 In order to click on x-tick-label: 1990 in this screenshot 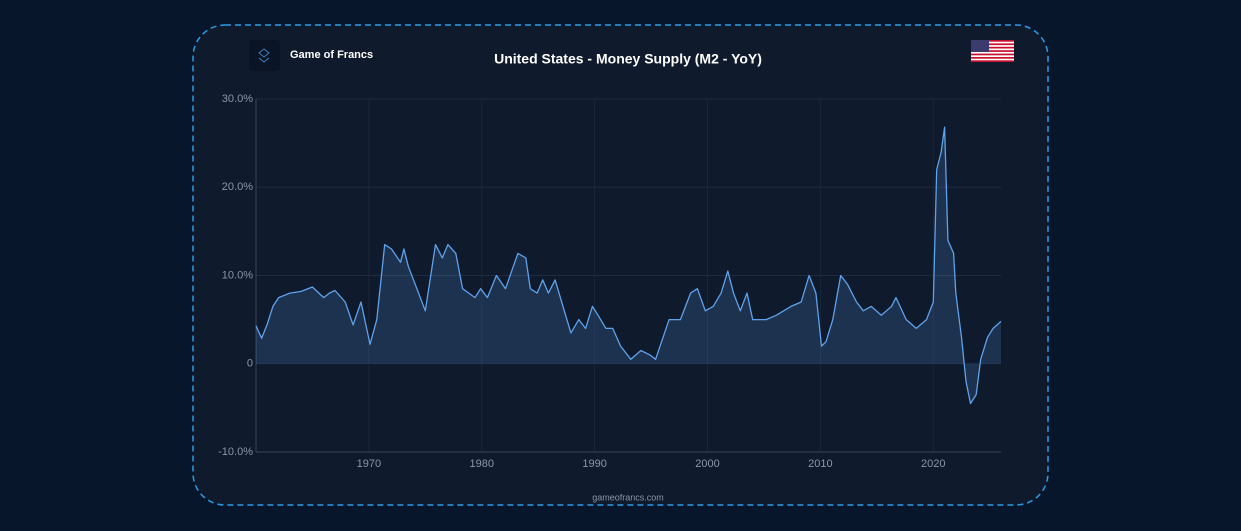, I will do `click(594, 464)`.